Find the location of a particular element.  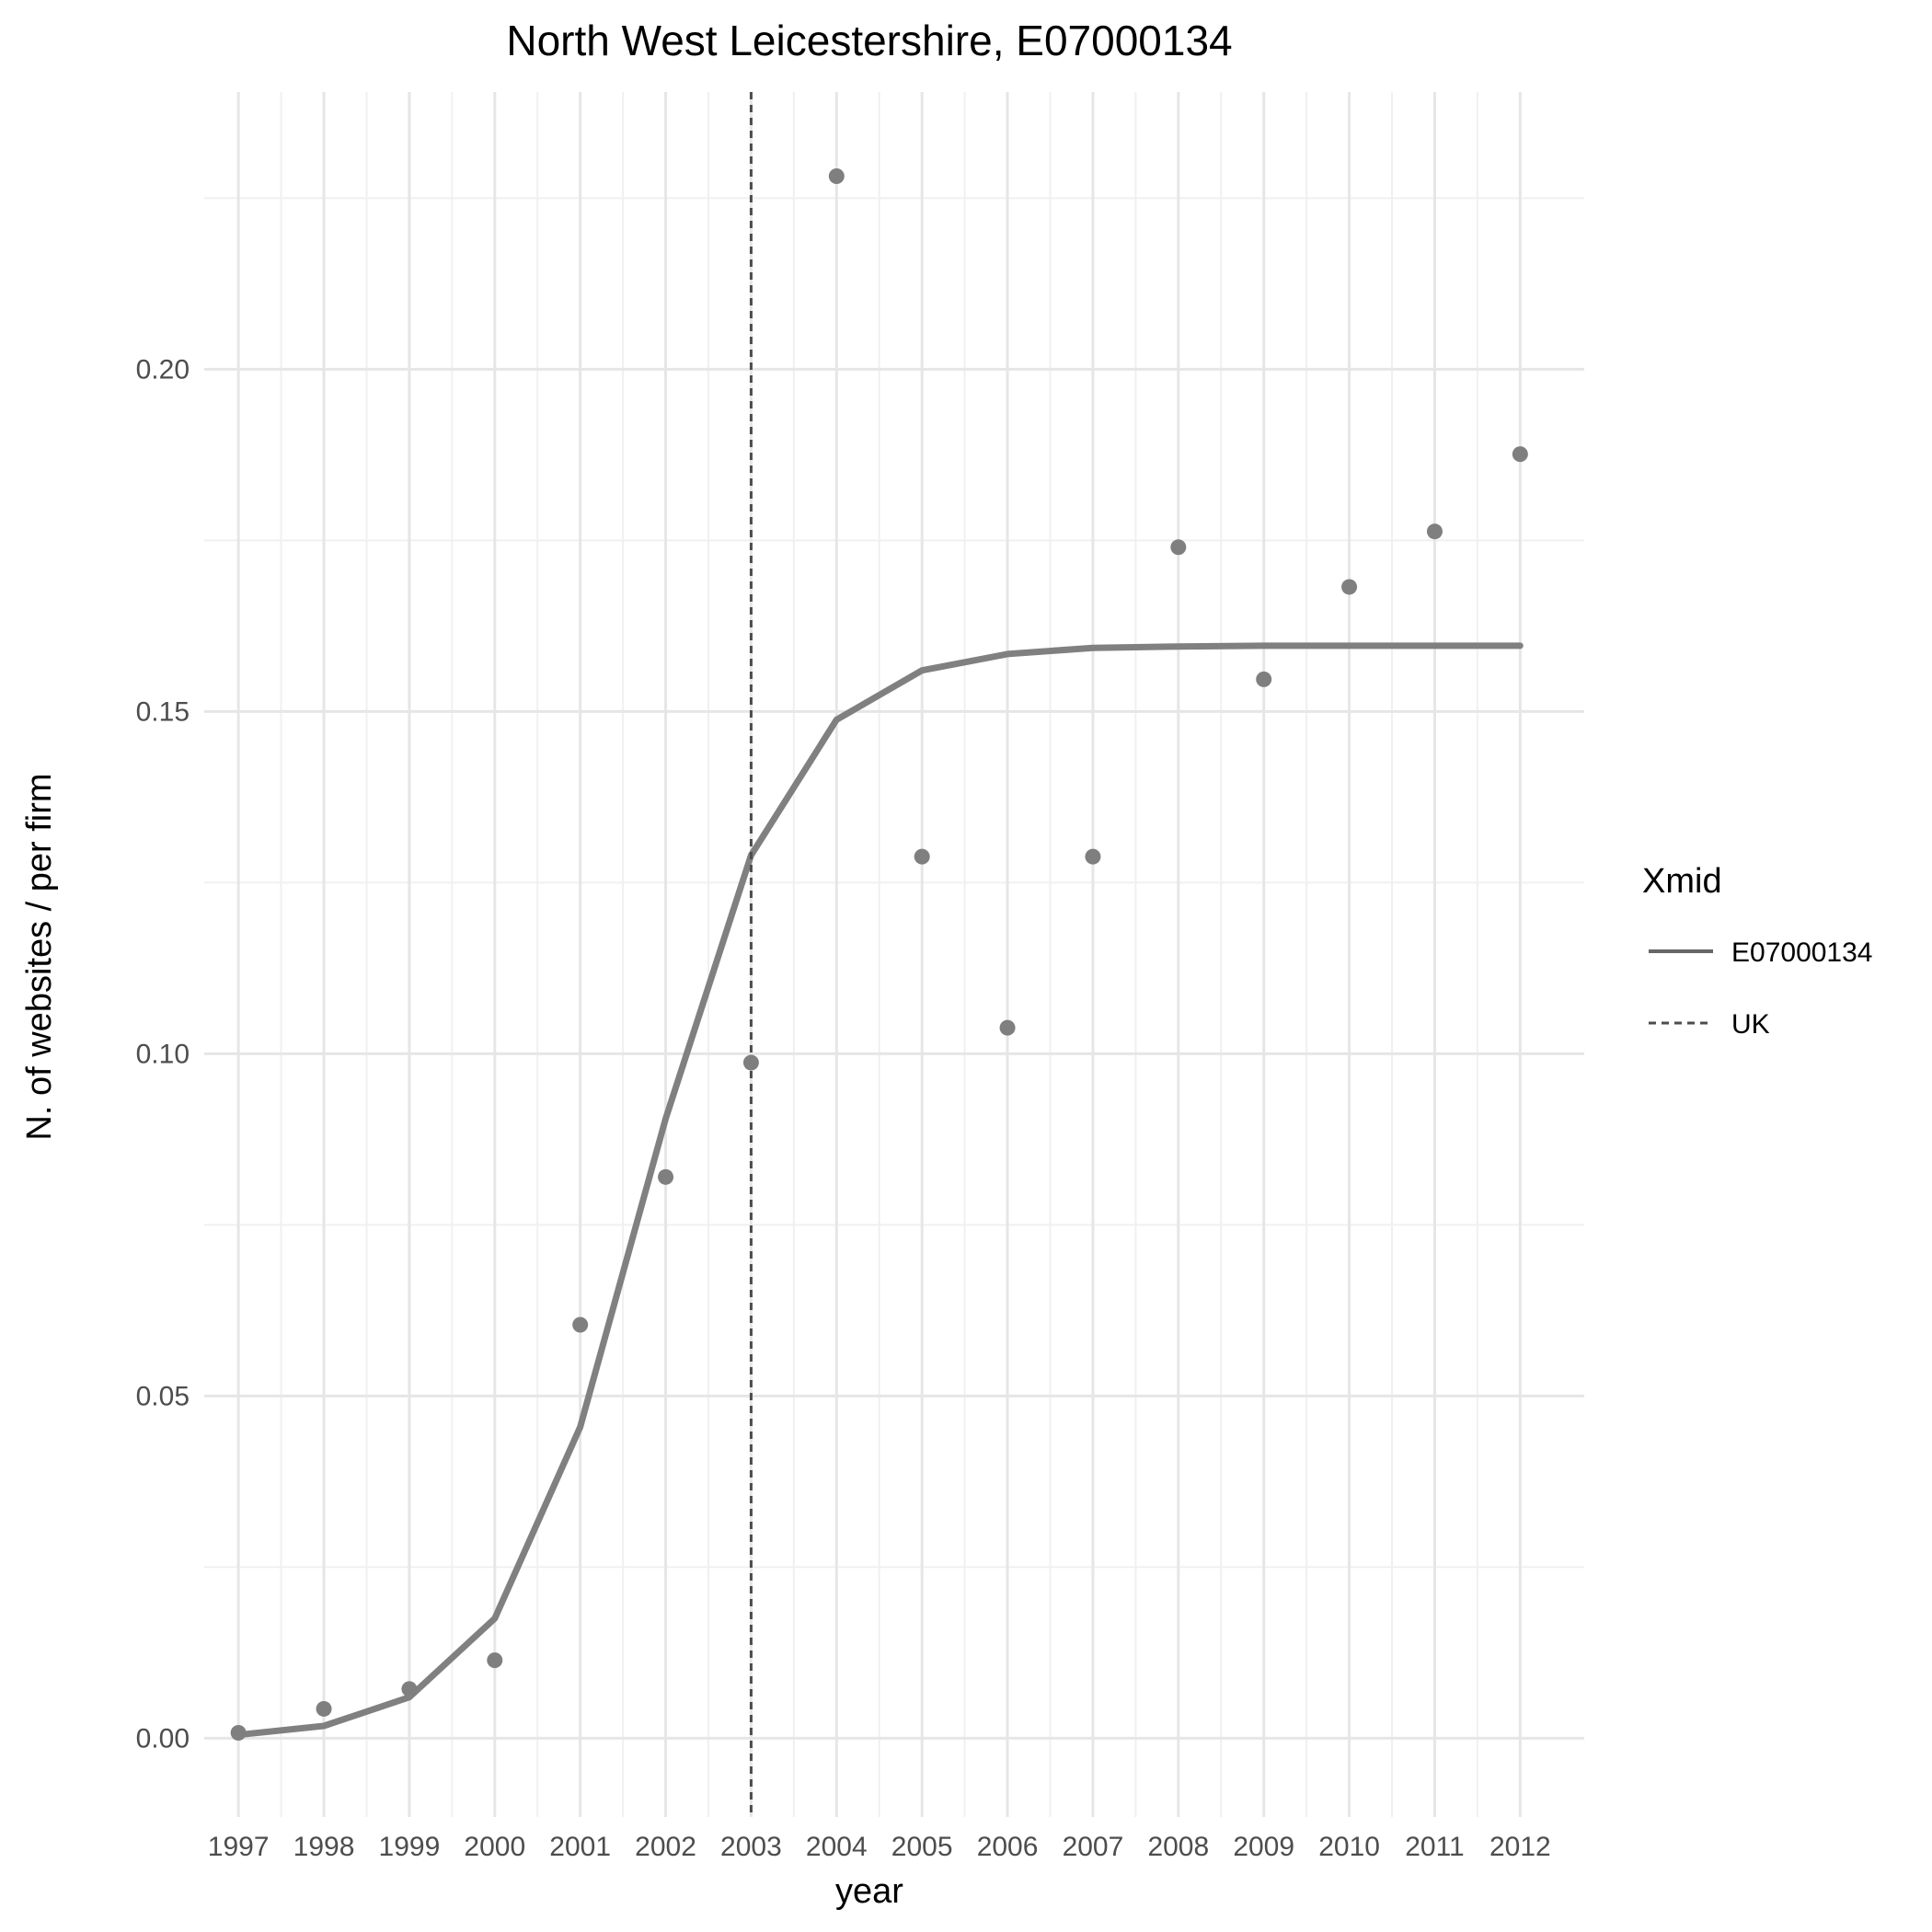

x-tick-label: 2004 is located at coordinates (837, 1847).